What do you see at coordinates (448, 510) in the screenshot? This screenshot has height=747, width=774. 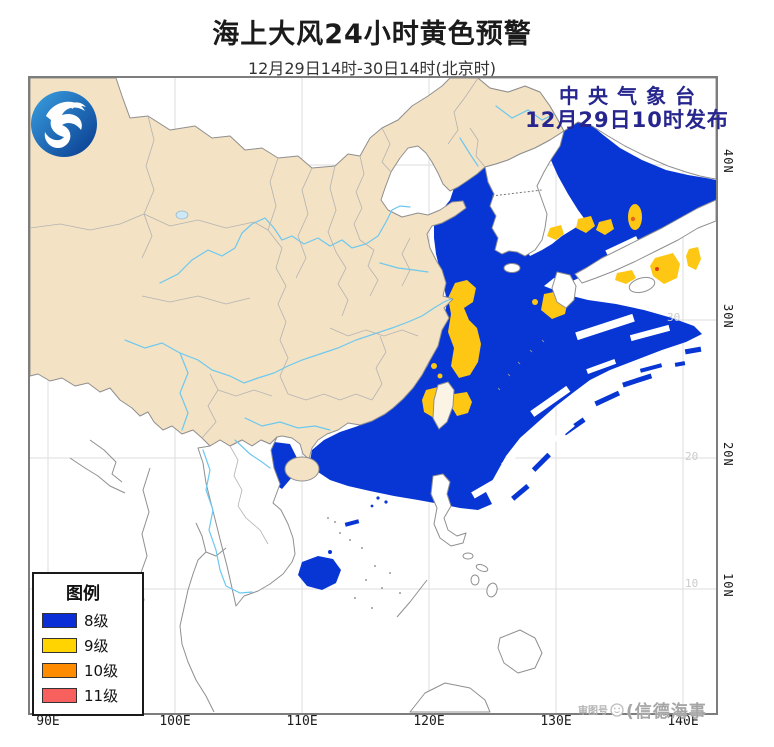 I see `luzon-island` at bounding box center [448, 510].